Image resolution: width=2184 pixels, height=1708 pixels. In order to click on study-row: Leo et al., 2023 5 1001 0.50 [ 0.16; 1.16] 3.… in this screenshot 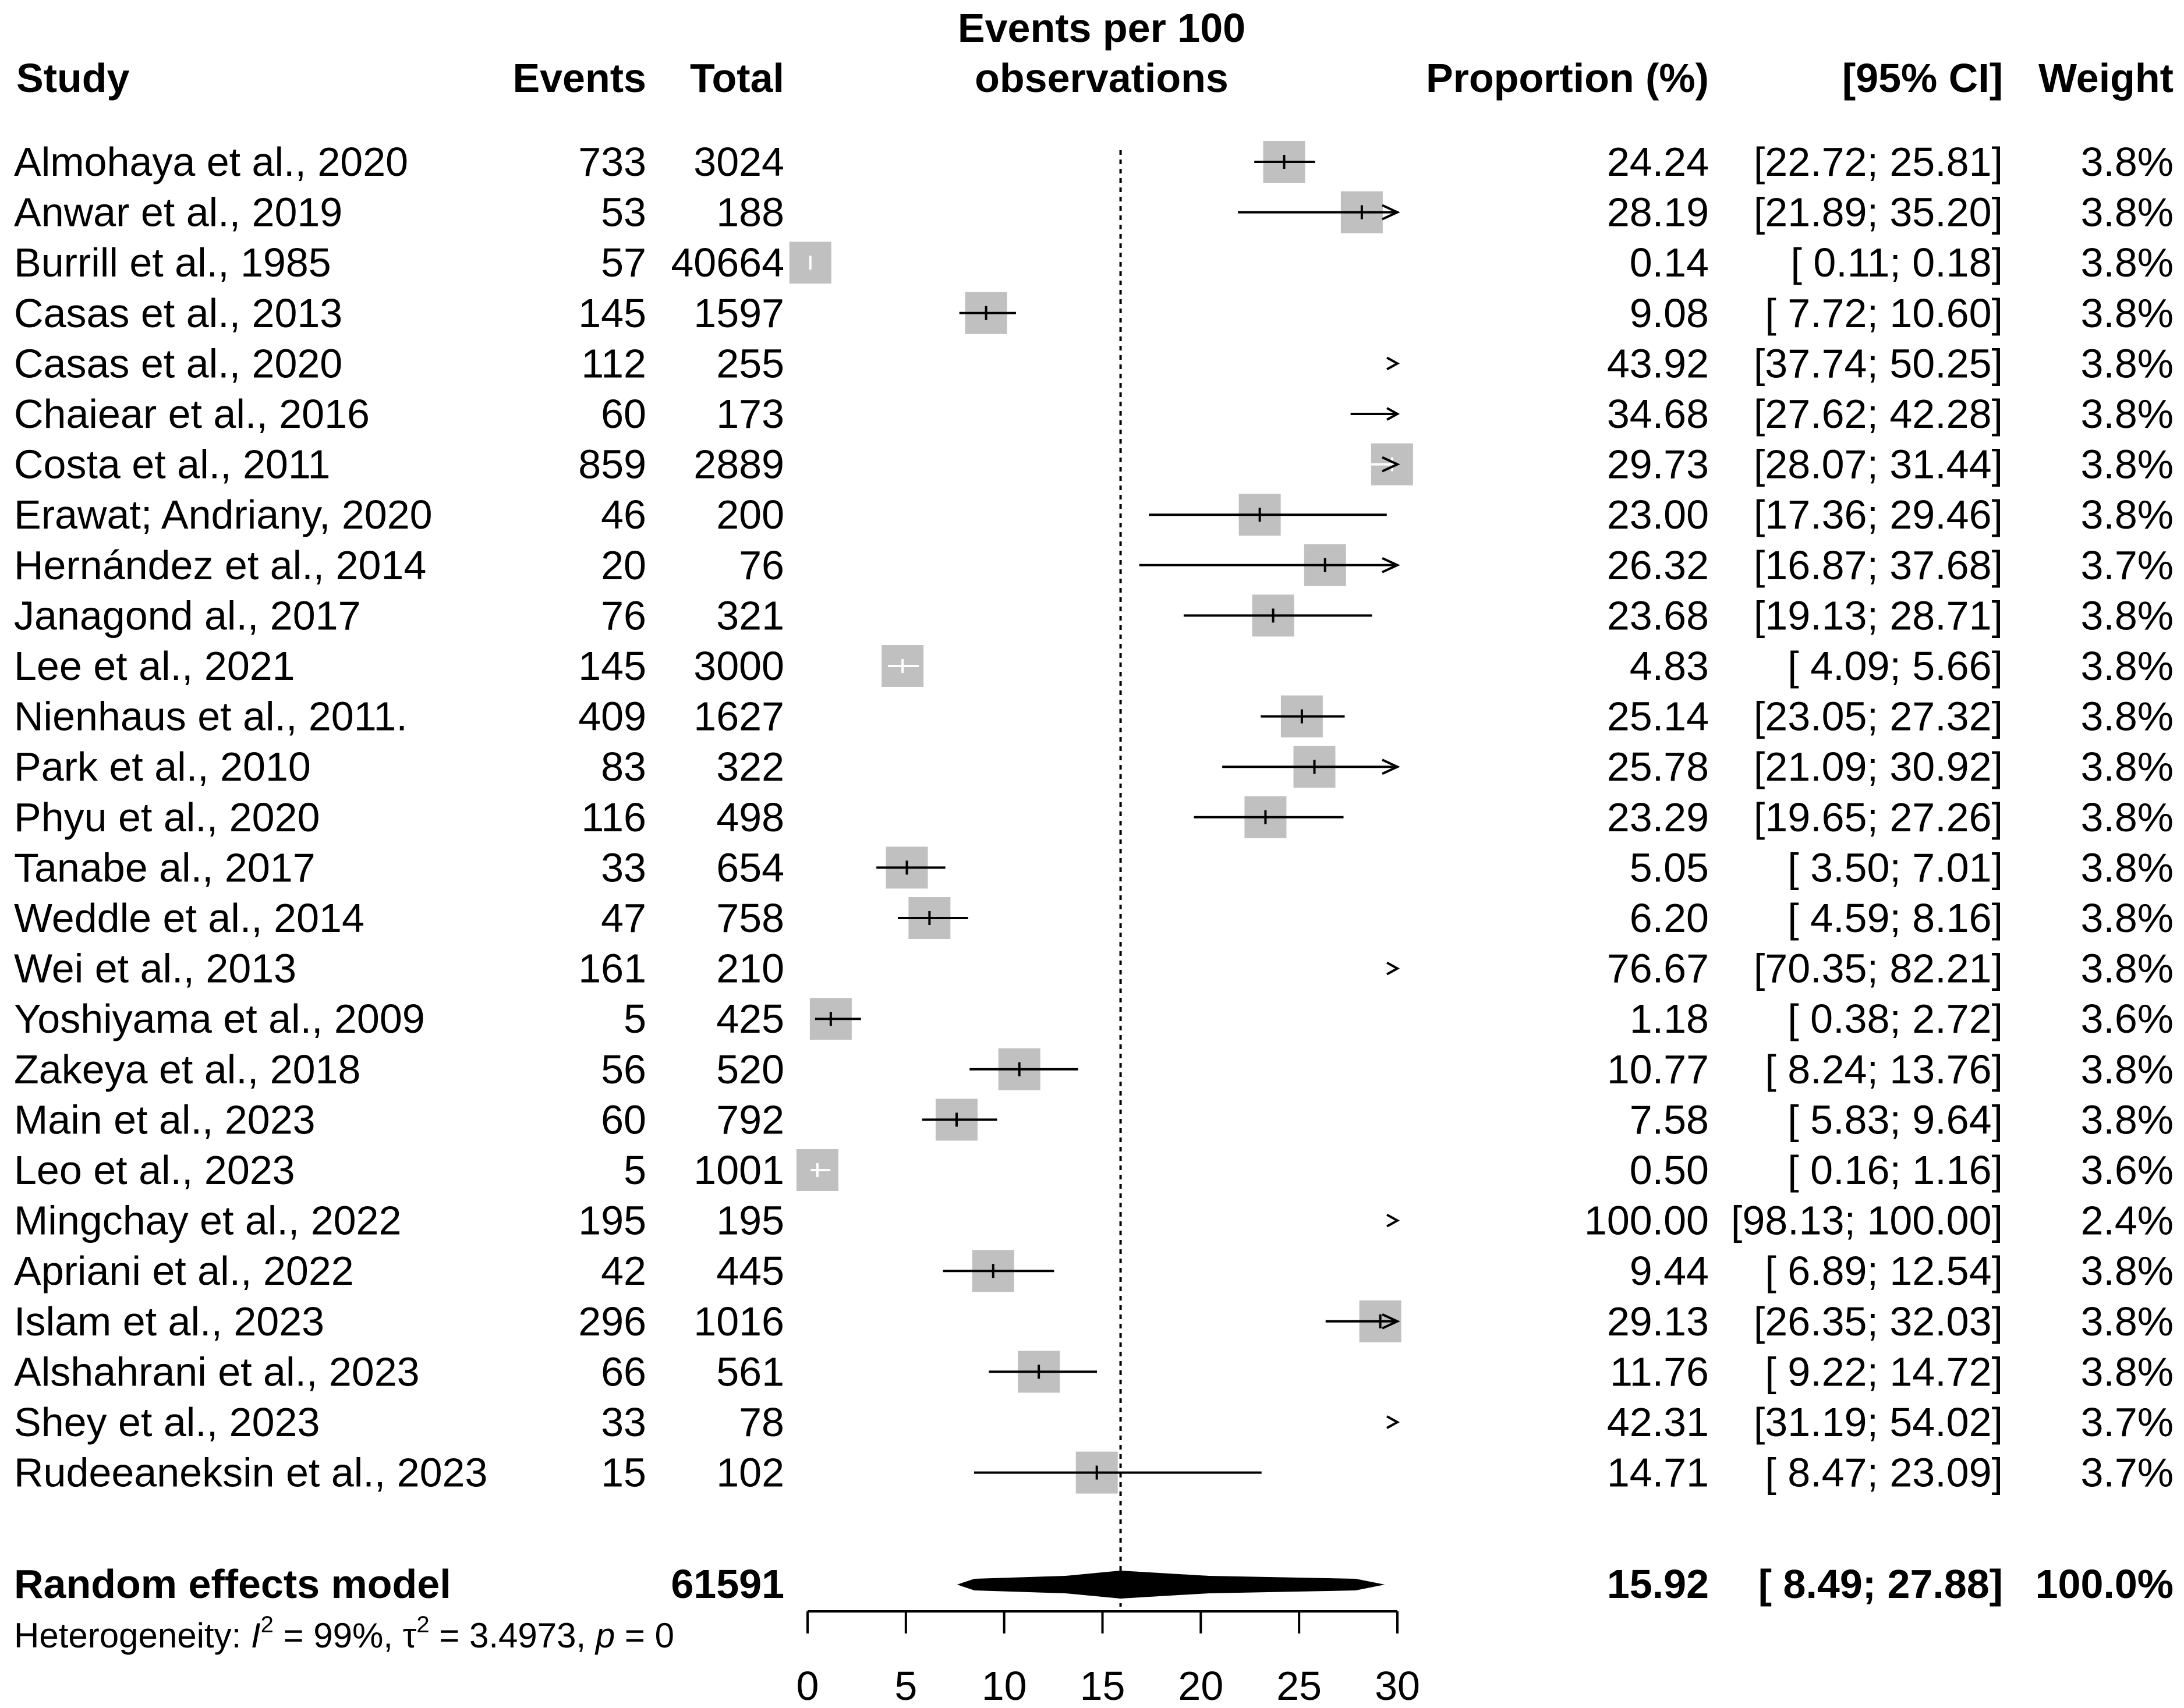, I will do `click(1094, 1170)`.